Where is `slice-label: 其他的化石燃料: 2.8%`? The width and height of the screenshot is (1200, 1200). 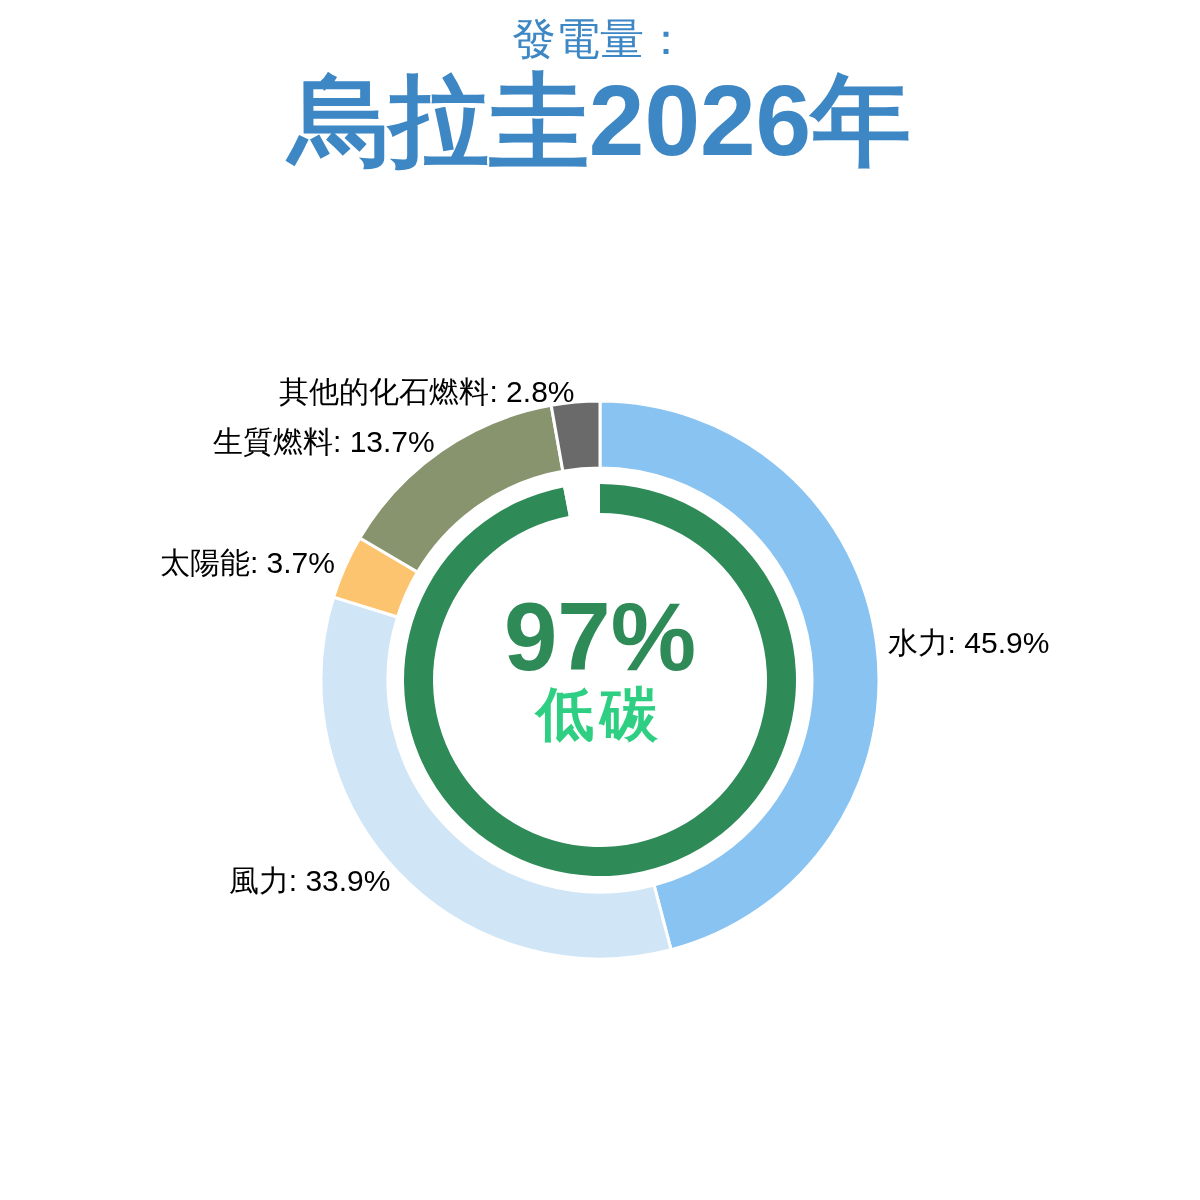 slice-label: 其他的化石燃料: 2.8% is located at coordinates (427, 391).